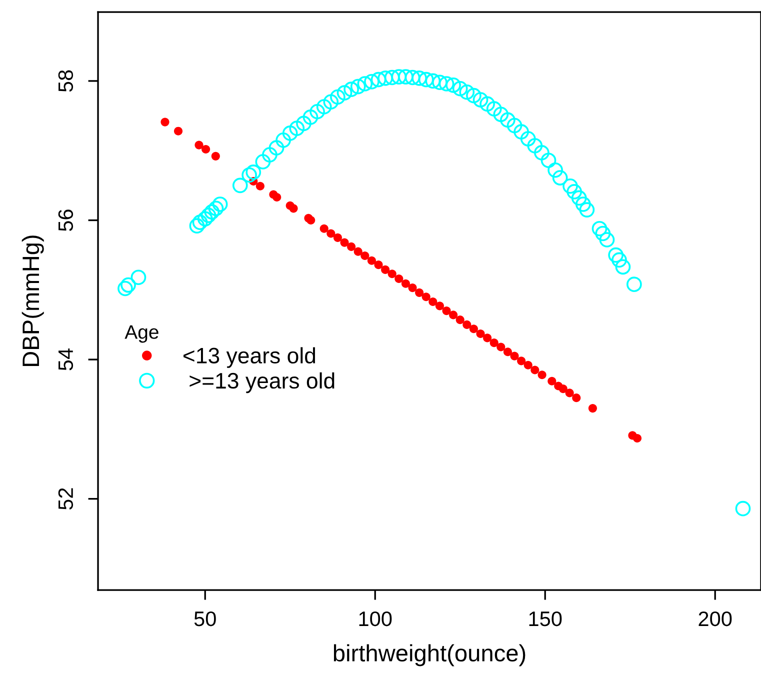 This screenshot has height=695, width=761. Describe the element at coordinates (250, 357) in the screenshot. I see `legend-label: <13 years old` at that location.